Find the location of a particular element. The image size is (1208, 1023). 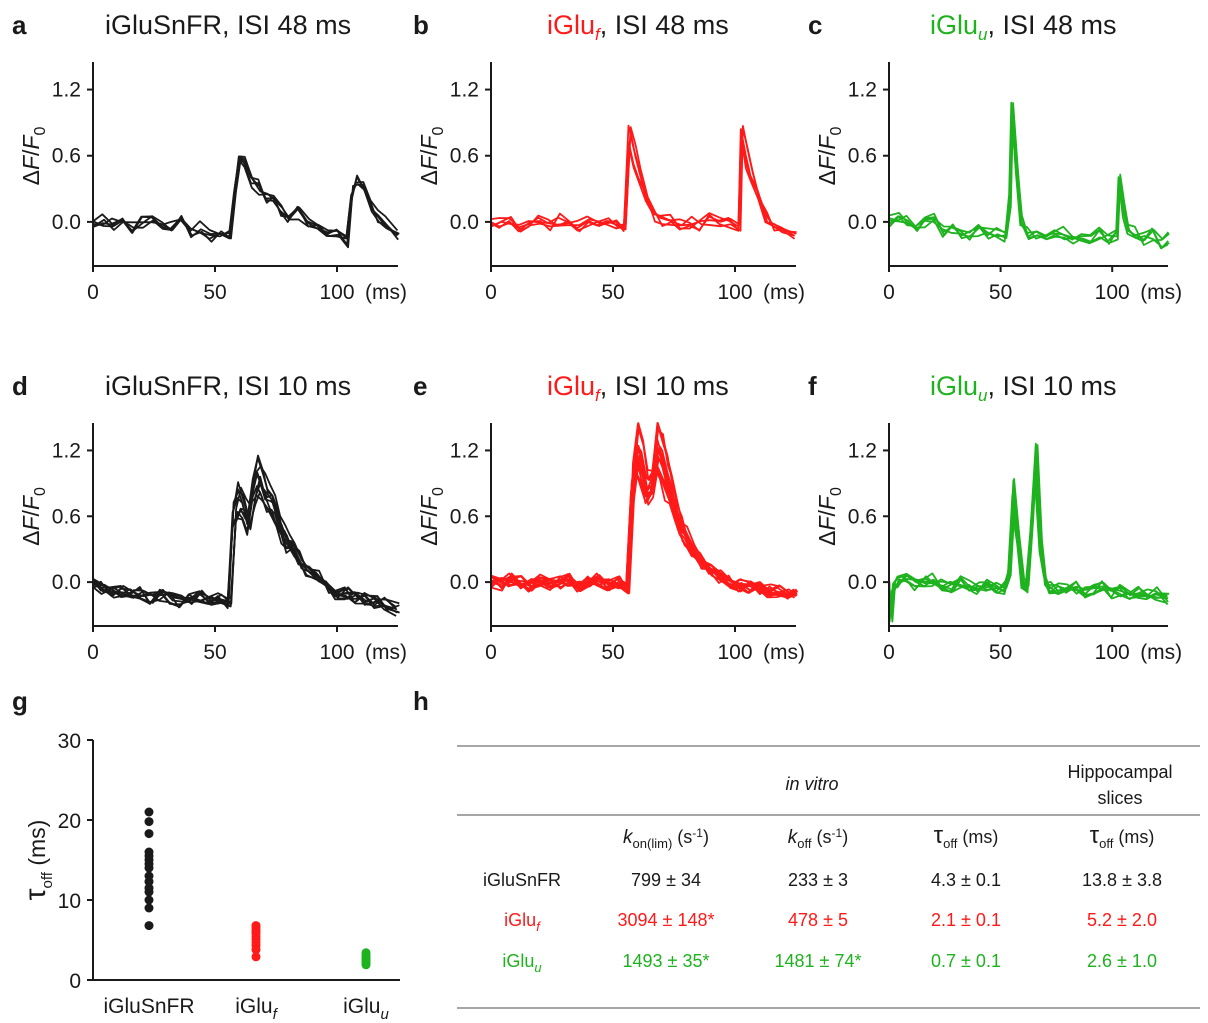

row-subscript: u is located at coordinates (537, 967).